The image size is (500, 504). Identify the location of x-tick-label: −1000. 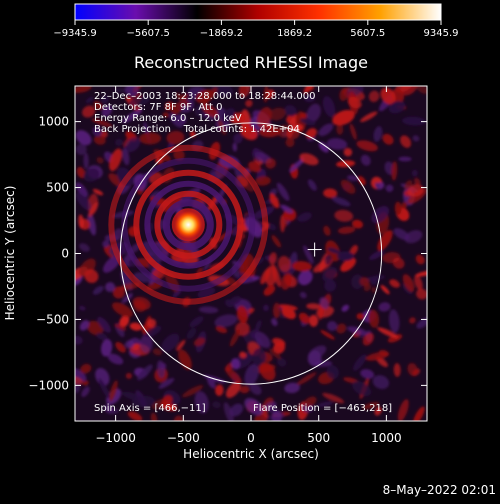
(115, 438).